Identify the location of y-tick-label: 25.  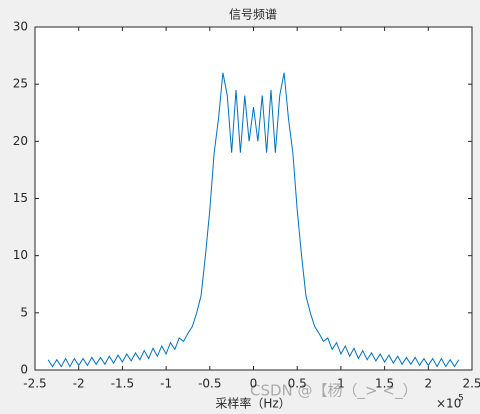
(20, 84).